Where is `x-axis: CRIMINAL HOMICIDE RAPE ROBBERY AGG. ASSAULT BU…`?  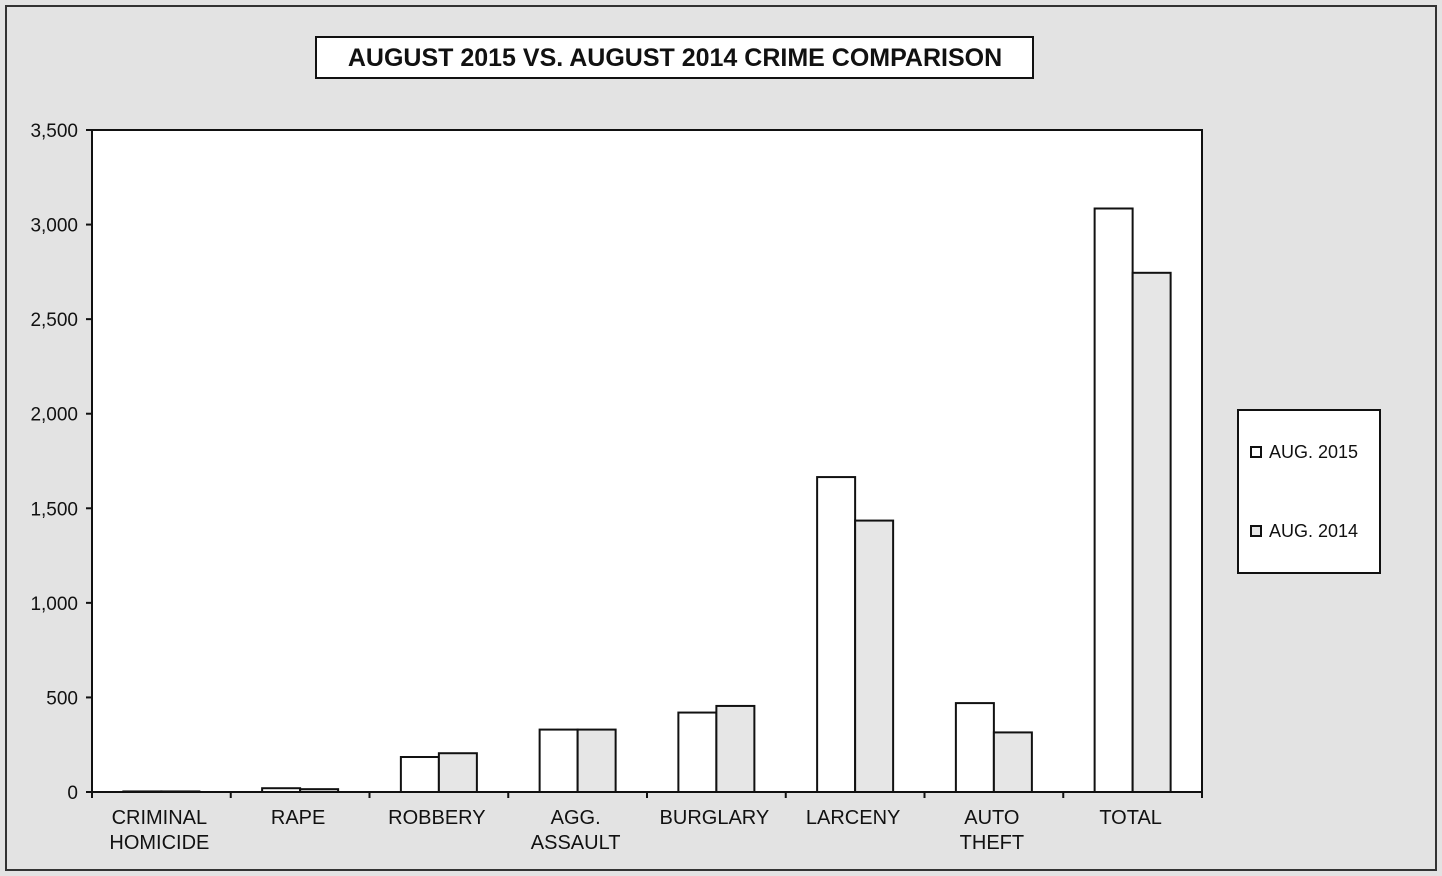 x-axis: CRIMINAL HOMICIDE RAPE ROBBERY AGG. ASSAULT BU… is located at coordinates (647, 823).